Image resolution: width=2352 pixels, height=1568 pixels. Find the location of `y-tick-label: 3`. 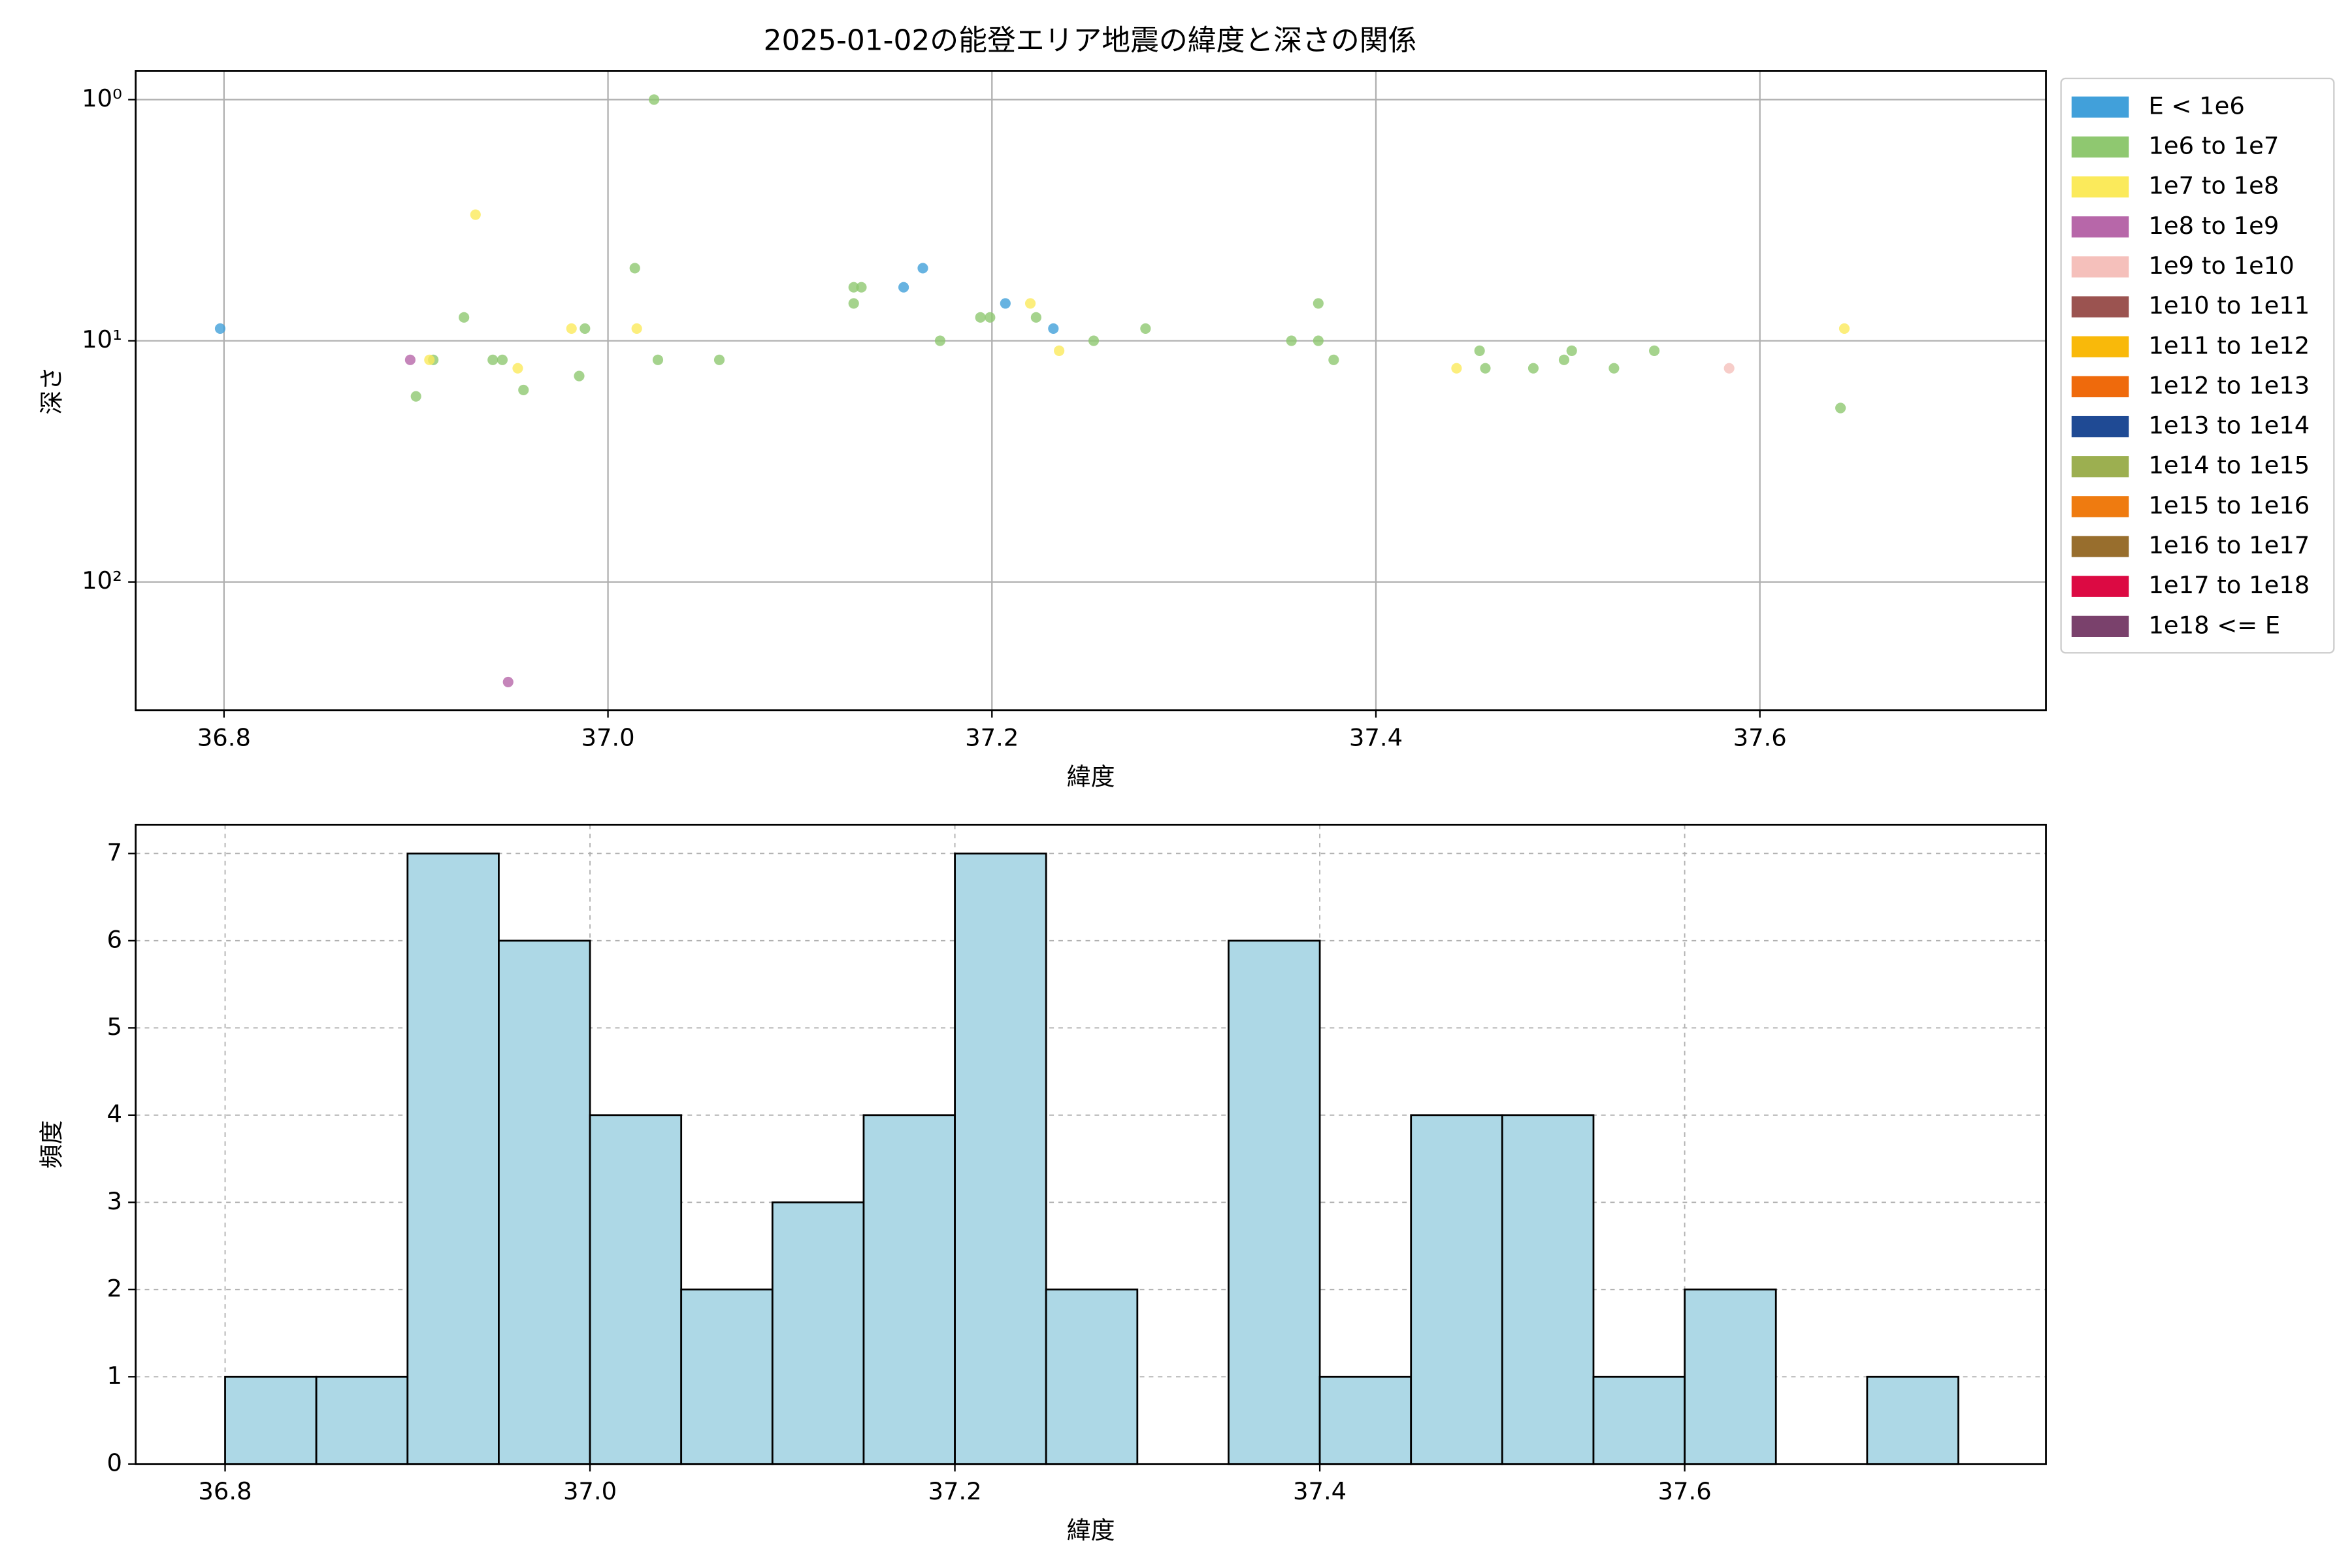

y-tick-label: 3 is located at coordinates (114, 1201).